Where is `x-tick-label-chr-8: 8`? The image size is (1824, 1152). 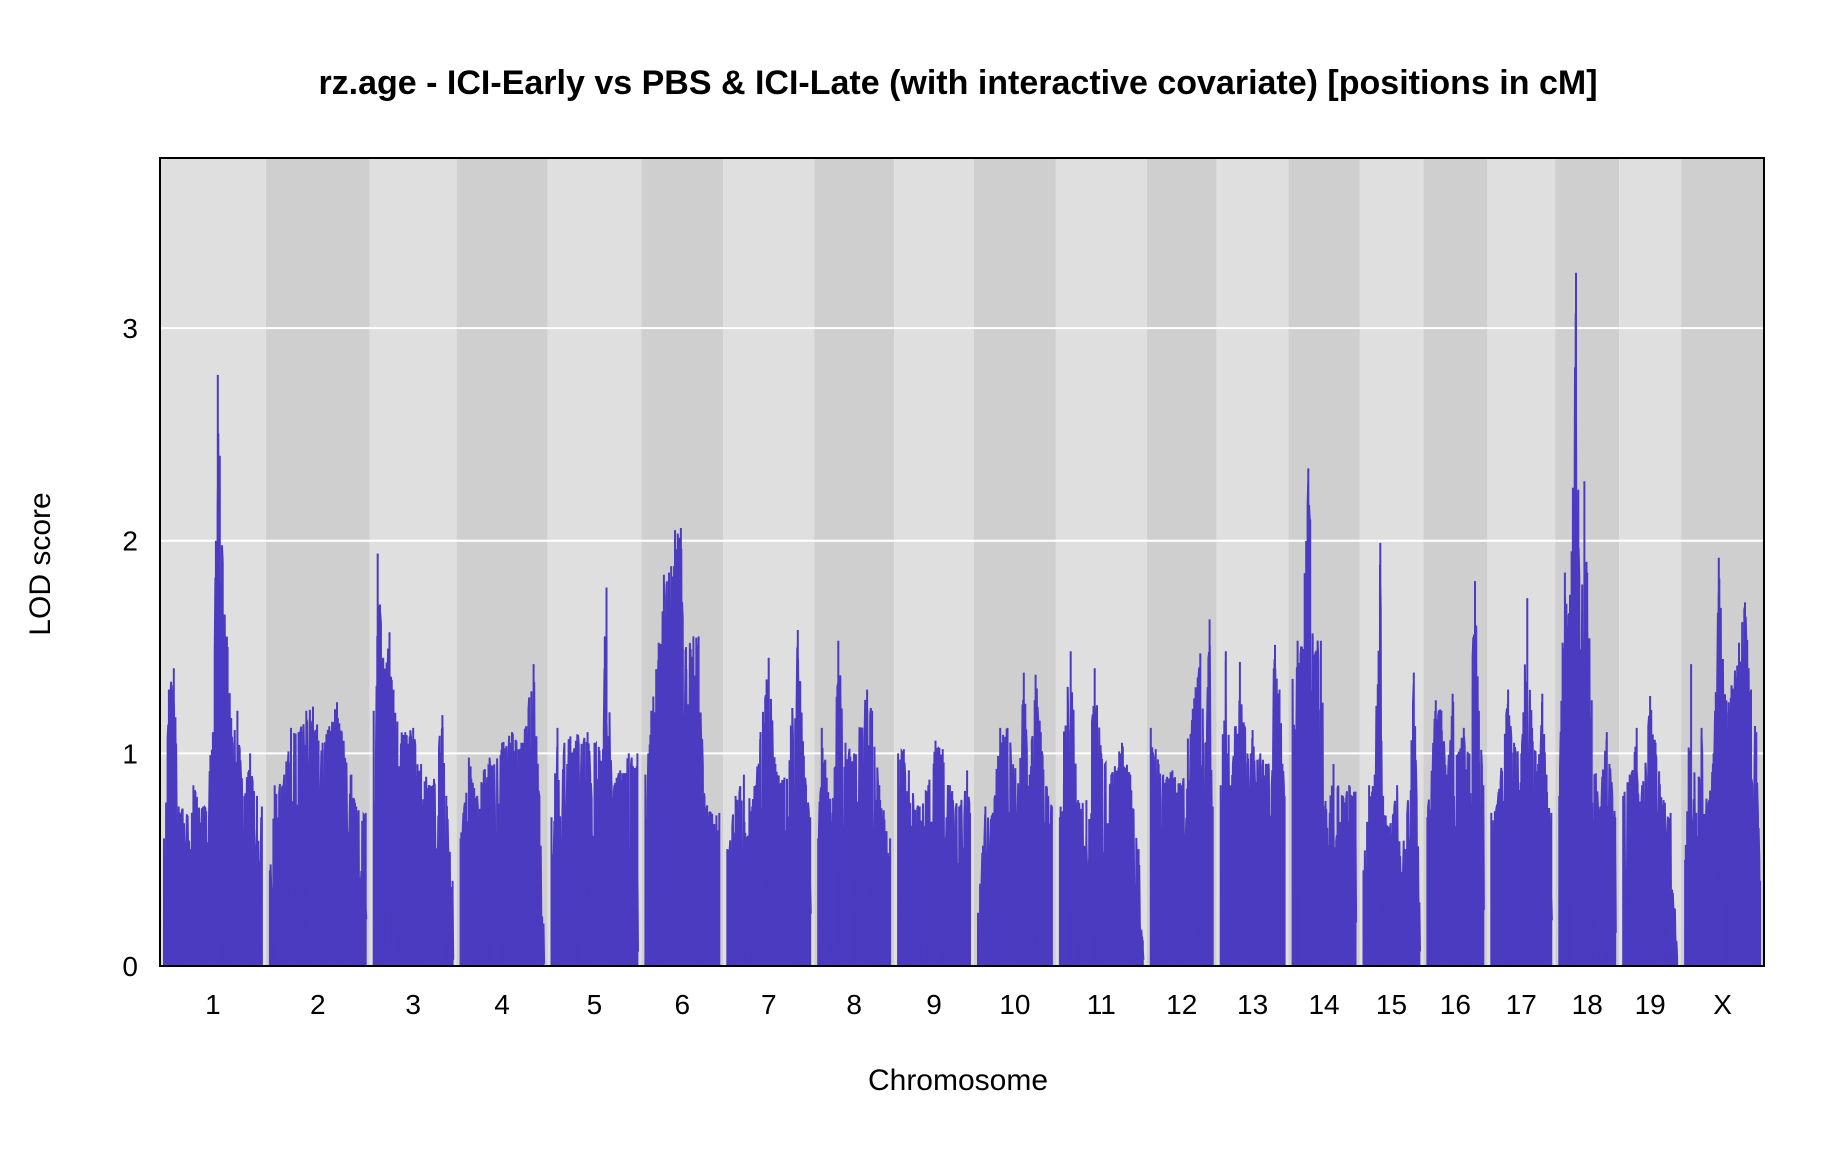
x-tick-label-chr-8: 8 is located at coordinates (854, 1004).